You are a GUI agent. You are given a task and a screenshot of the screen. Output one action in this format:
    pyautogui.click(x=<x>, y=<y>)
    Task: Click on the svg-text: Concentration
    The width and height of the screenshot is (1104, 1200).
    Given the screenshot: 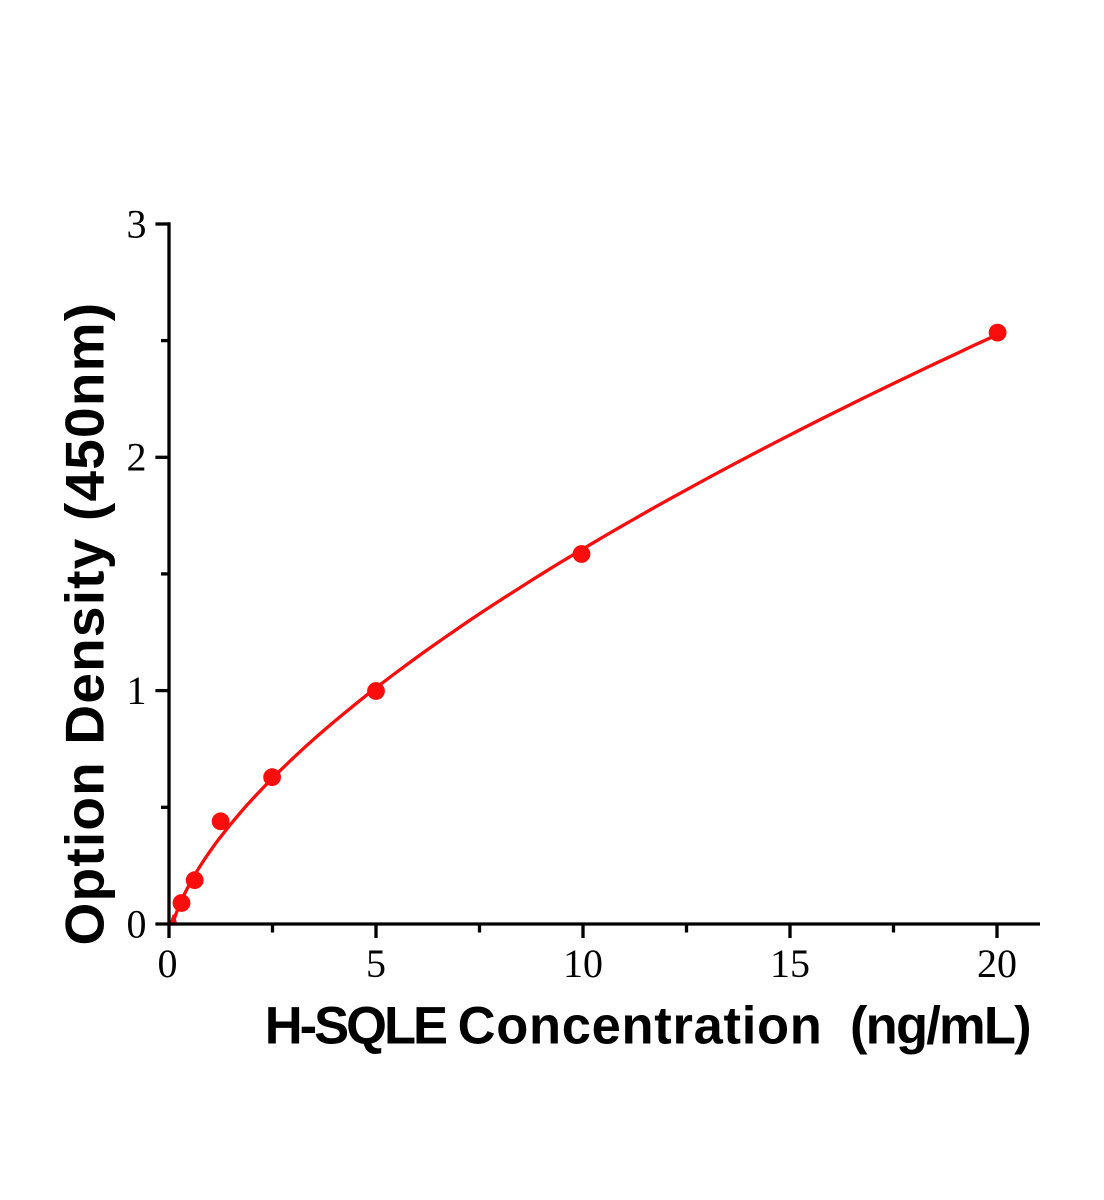 What is the action you would take?
    pyautogui.click(x=640, y=1025)
    